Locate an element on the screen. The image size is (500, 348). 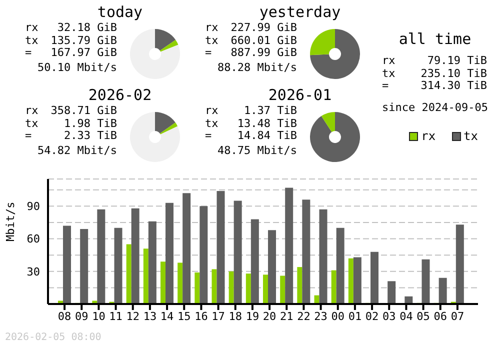
text: 887.99 GiB is located at coordinates (263, 53).